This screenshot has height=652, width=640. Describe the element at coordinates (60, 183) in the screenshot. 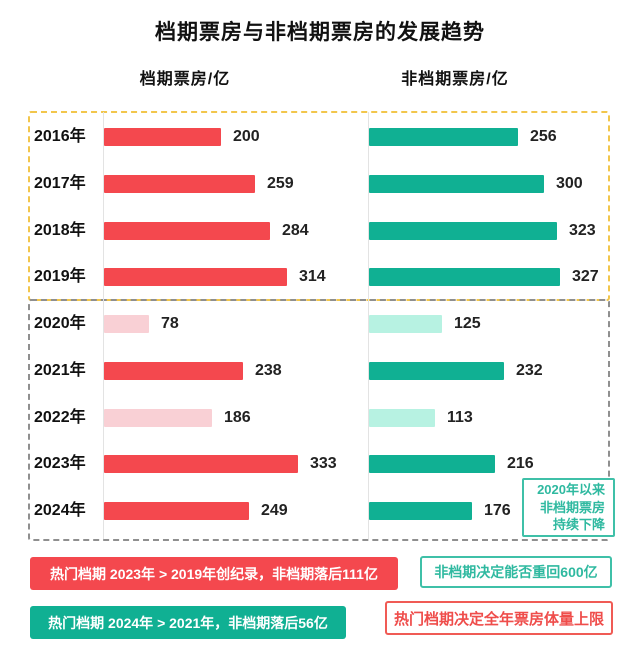

I see `year-label: 2017年` at that location.